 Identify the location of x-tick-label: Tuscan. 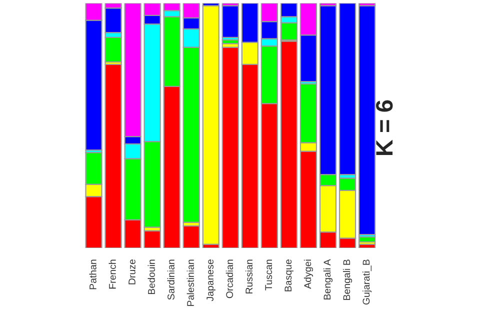
(268, 275).